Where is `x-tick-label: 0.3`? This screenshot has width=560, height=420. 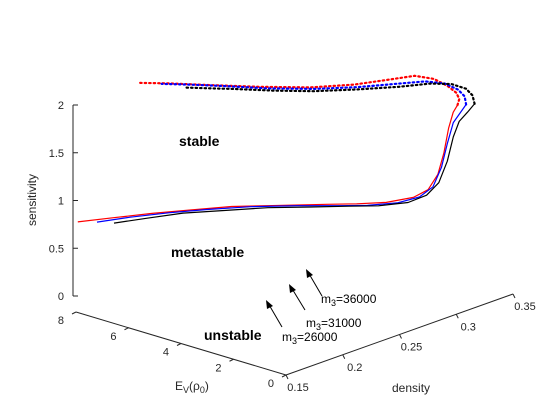 x-tick-label: 0.3 is located at coordinates (468, 327).